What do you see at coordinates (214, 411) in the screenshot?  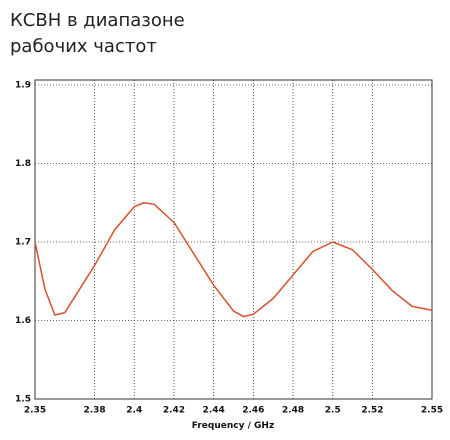 I see `x-tick-label: 2.44` at bounding box center [214, 411].